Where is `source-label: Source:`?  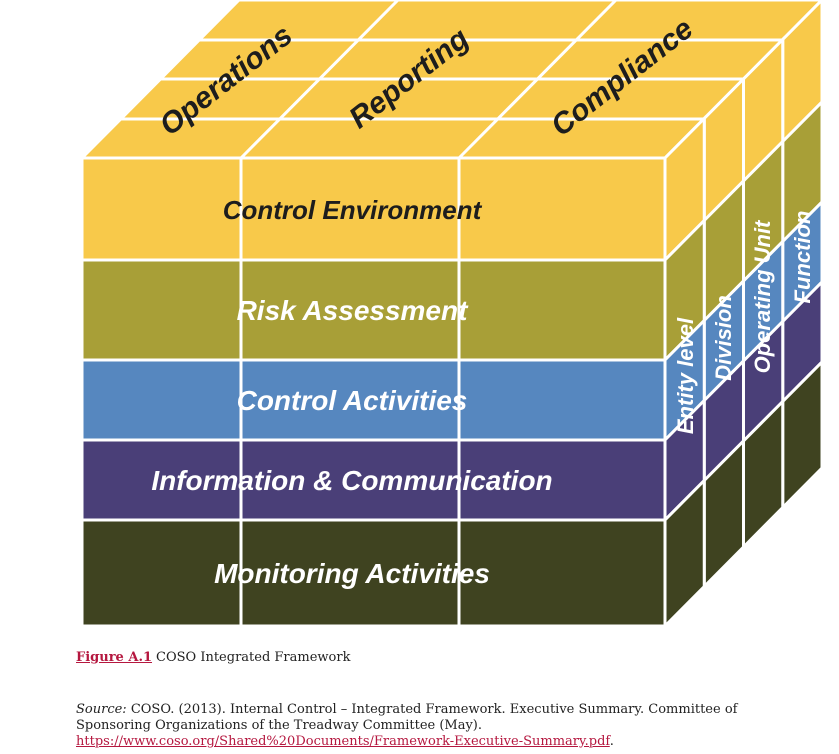
source-label: Source: is located at coordinates (101, 709).